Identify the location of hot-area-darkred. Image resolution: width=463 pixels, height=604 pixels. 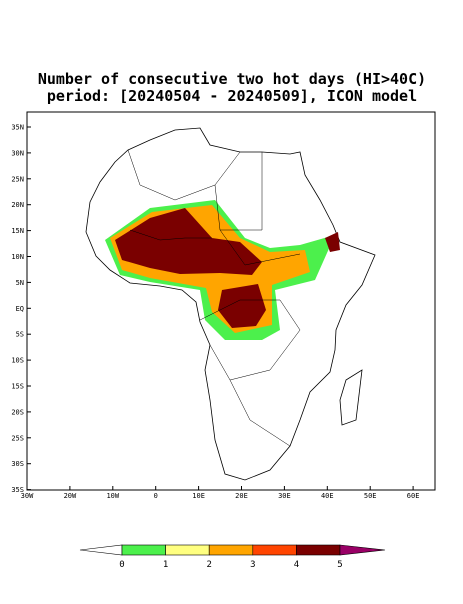
(227, 268).